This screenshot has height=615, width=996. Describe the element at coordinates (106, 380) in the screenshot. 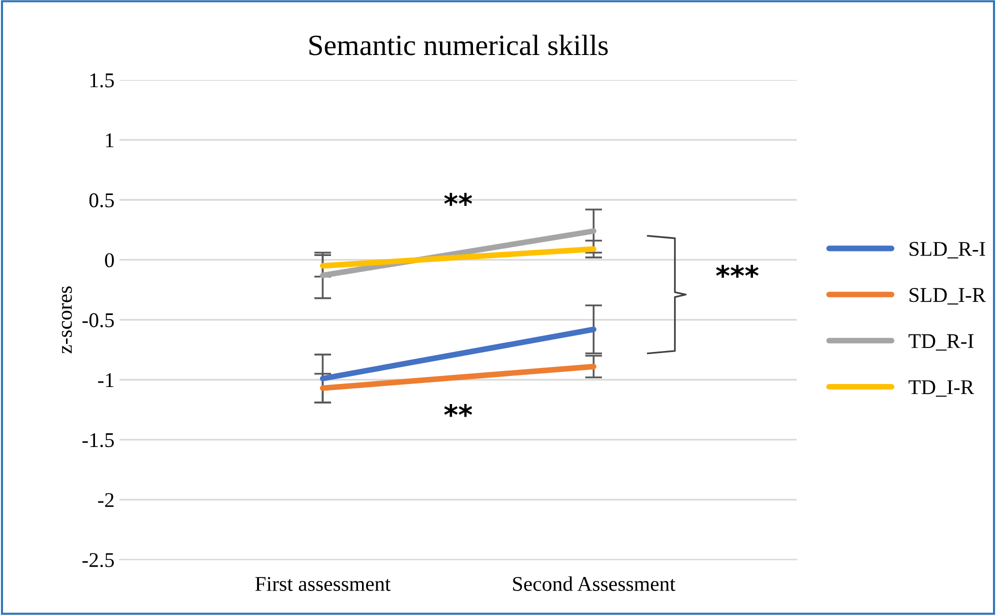

I see `y-tick-label: -1` at that location.